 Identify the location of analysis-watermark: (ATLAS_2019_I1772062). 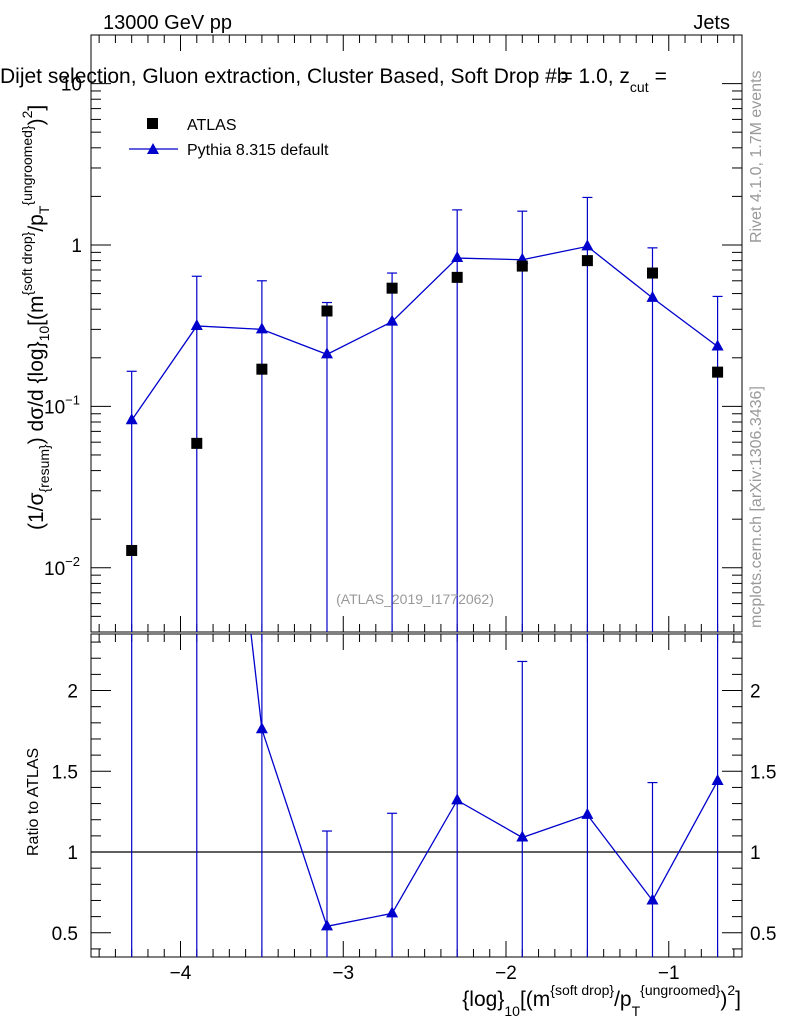
(415, 599).